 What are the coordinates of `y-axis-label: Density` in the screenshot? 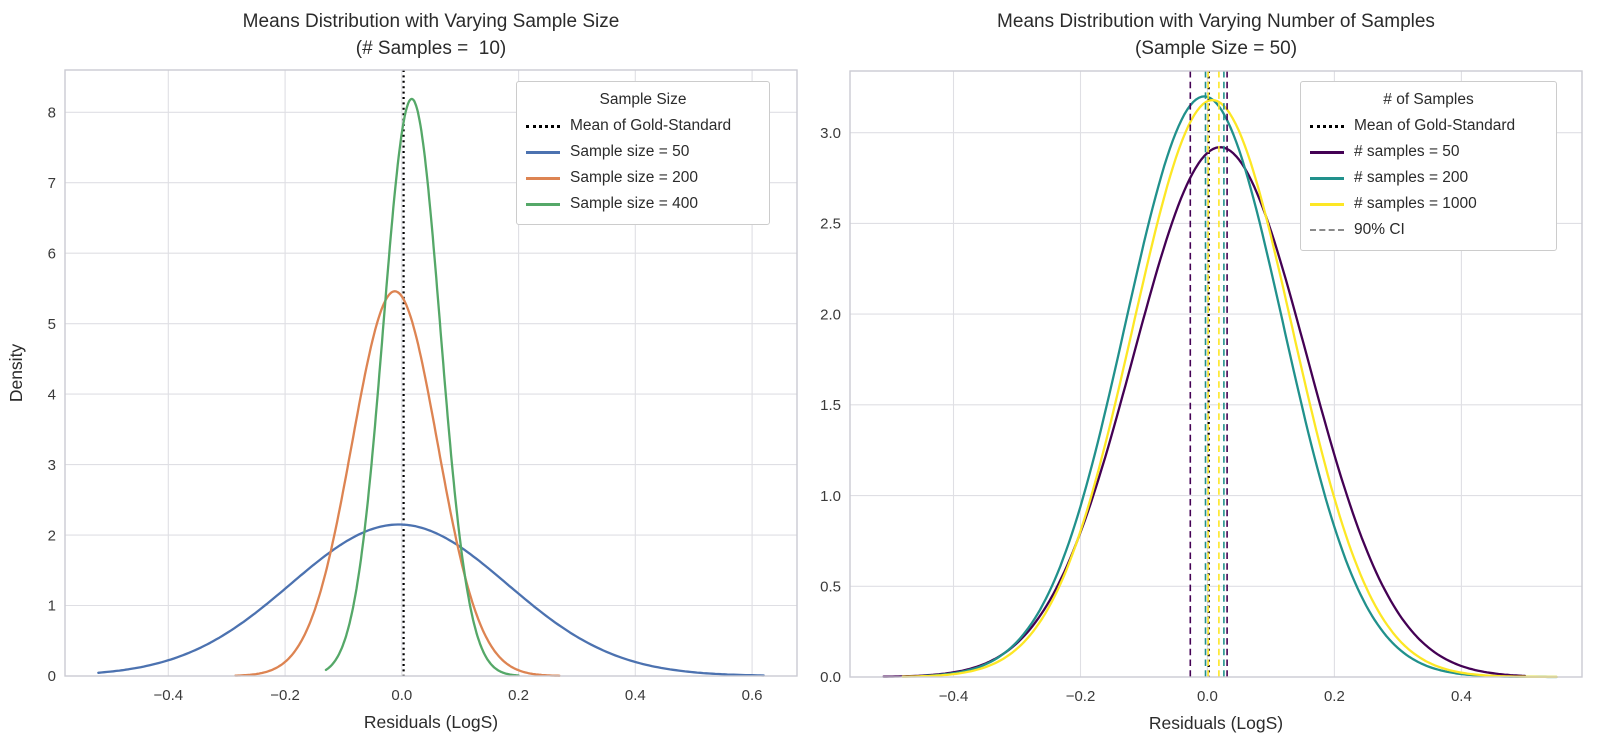 It's located at (16, 373).